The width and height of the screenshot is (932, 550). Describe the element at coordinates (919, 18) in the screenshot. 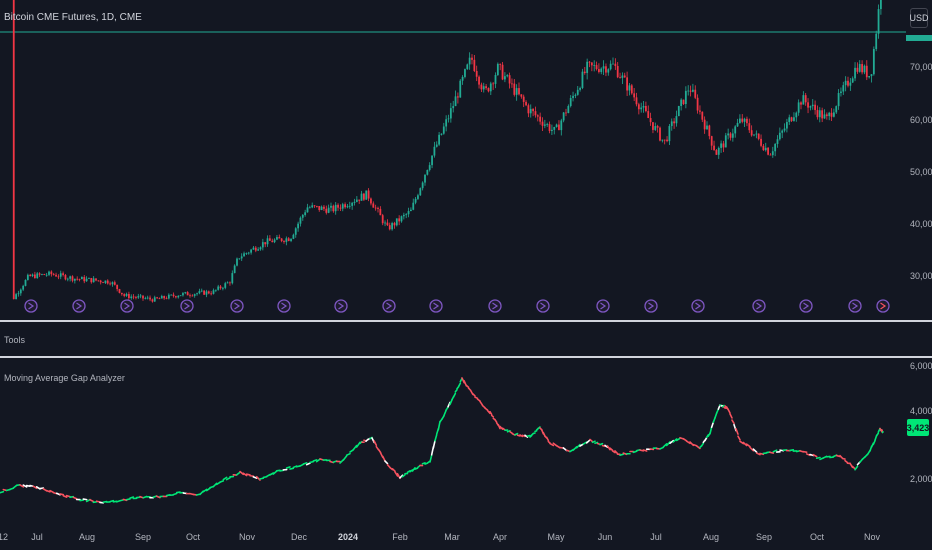

I see `currency-button: USD` at that location.